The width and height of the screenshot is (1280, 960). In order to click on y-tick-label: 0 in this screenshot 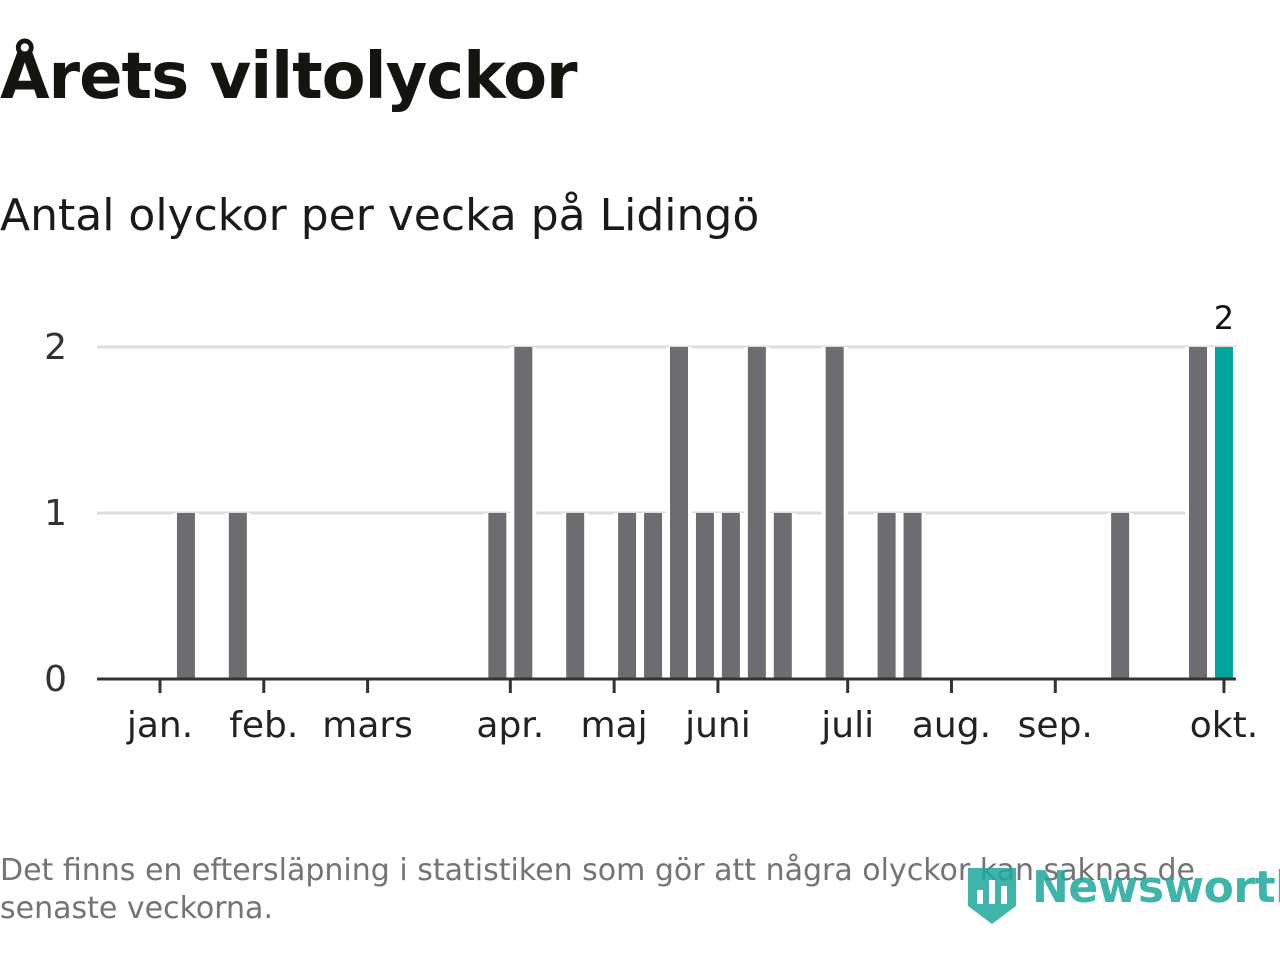, I will do `click(55, 679)`.